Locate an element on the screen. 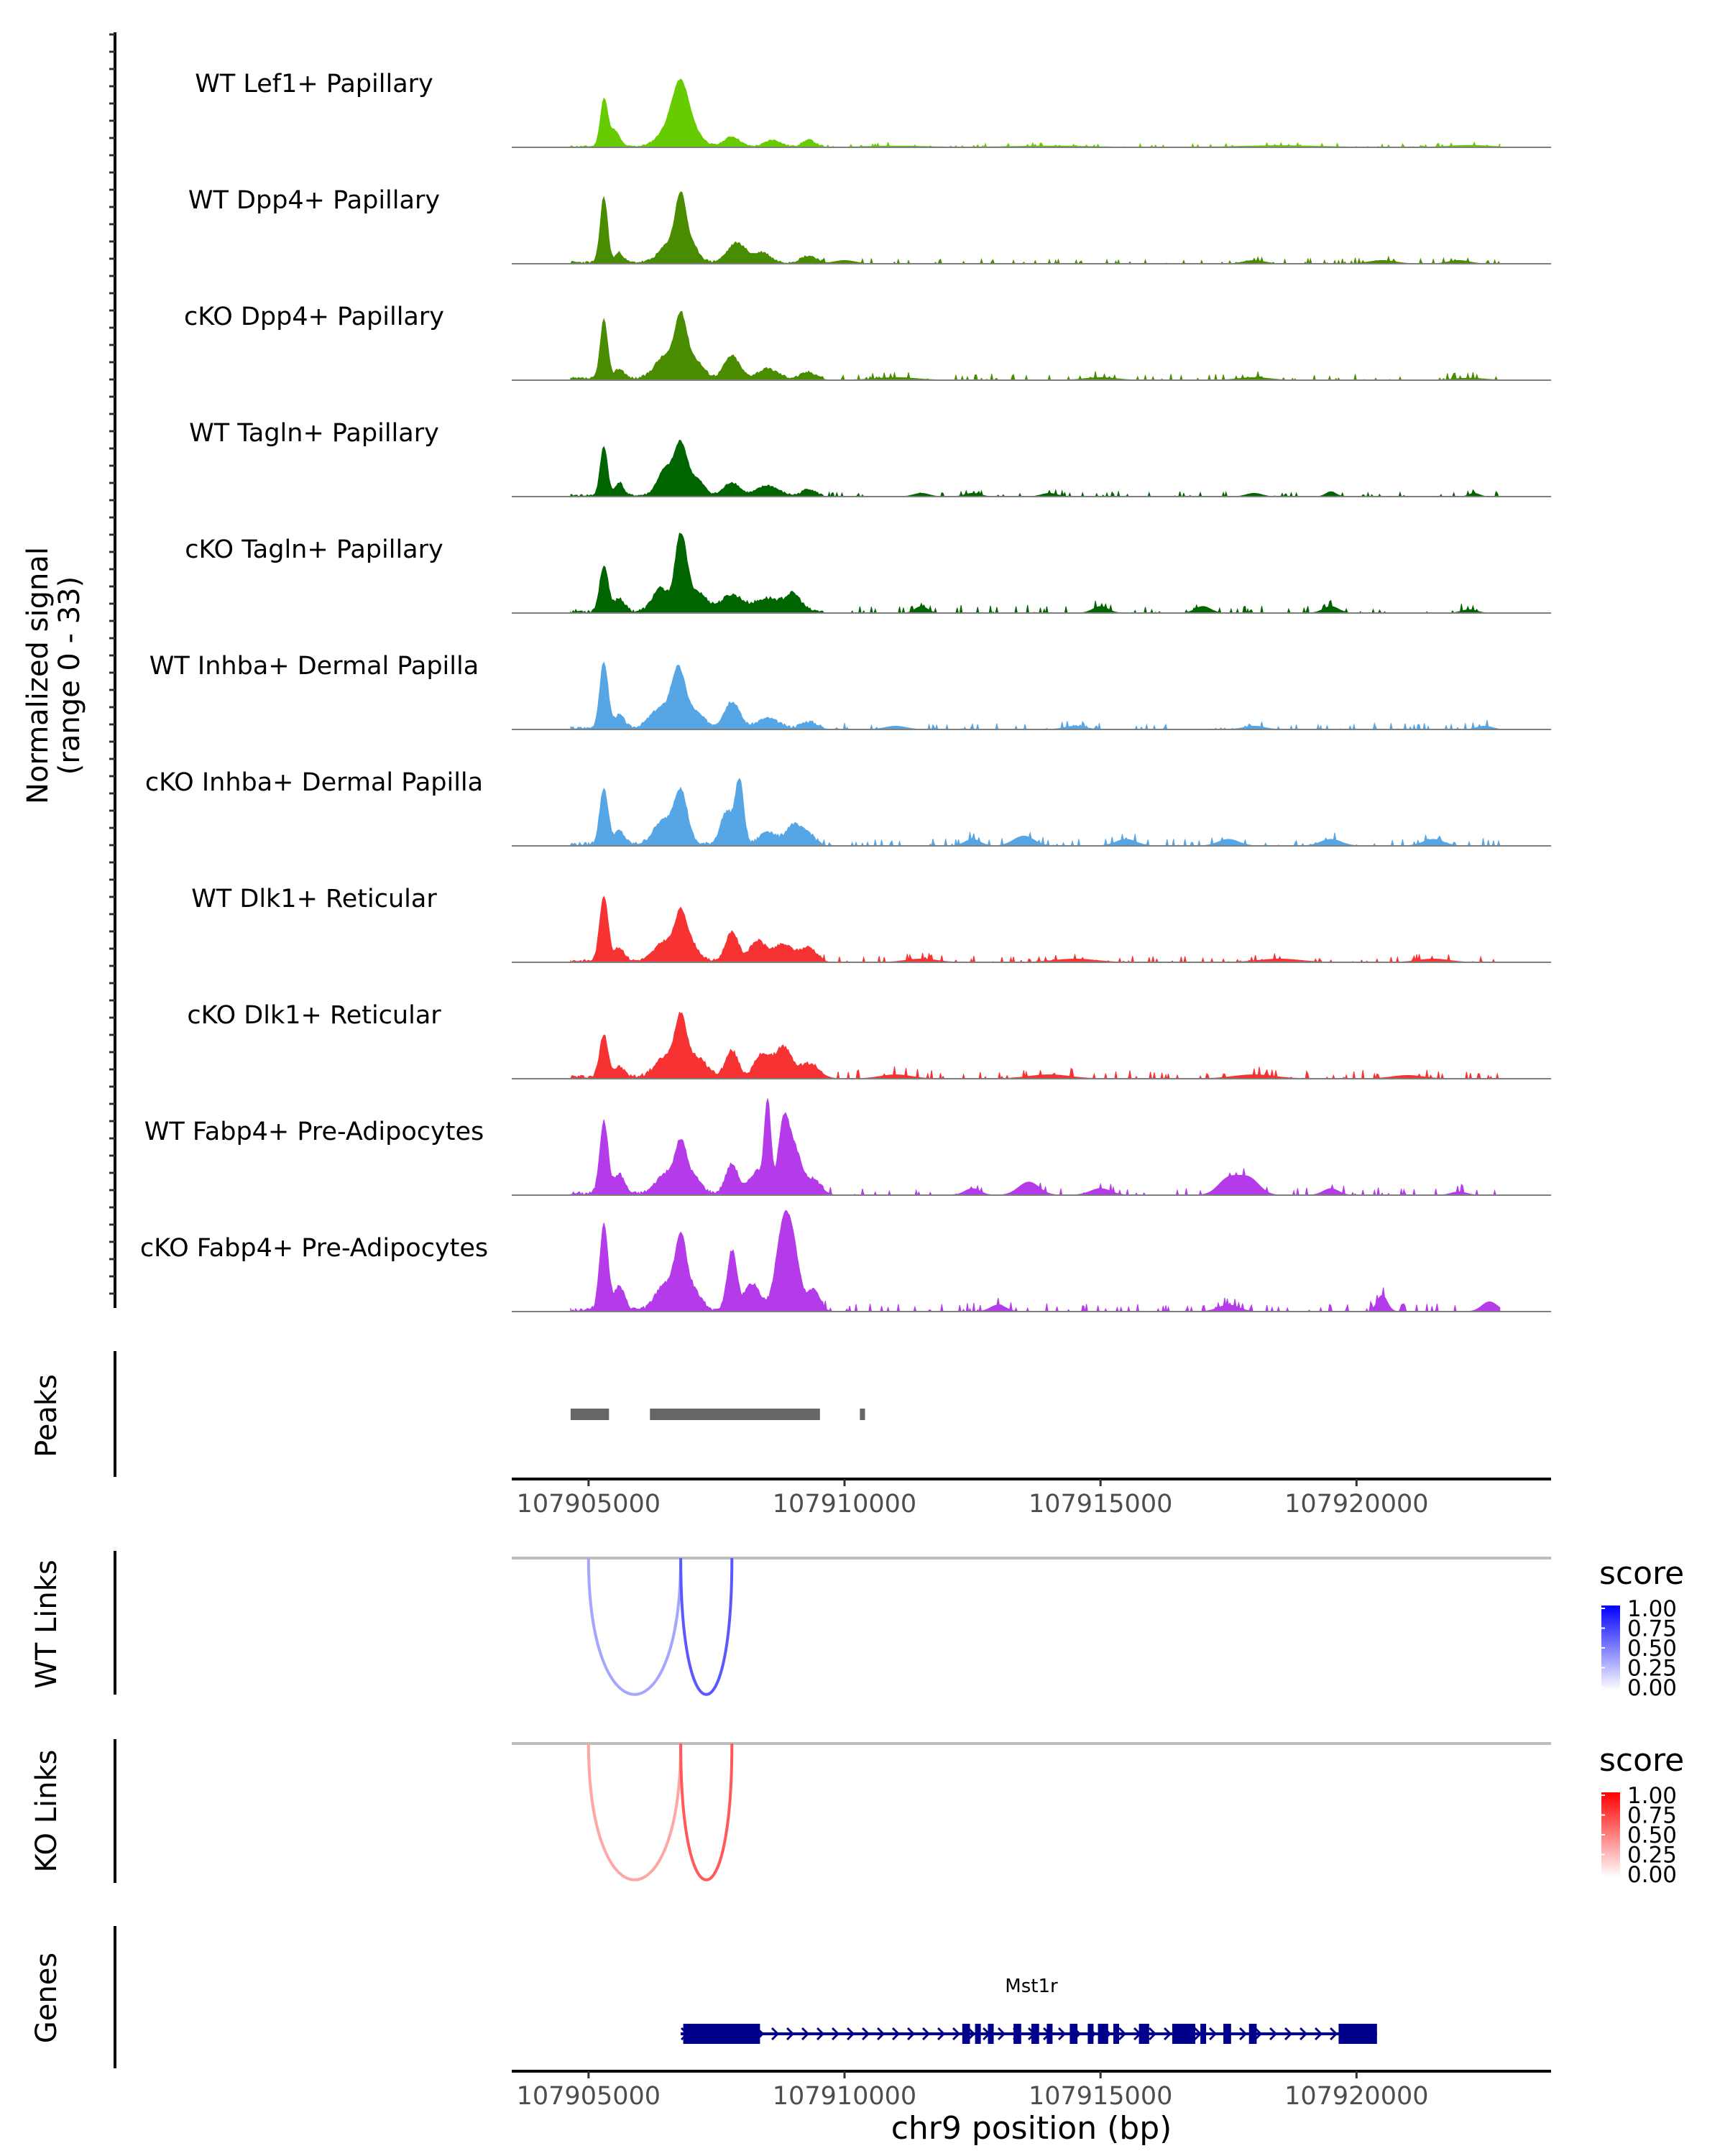 The height and width of the screenshot is (2156, 1725). peak-regions is located at coordinates (717, 1414).